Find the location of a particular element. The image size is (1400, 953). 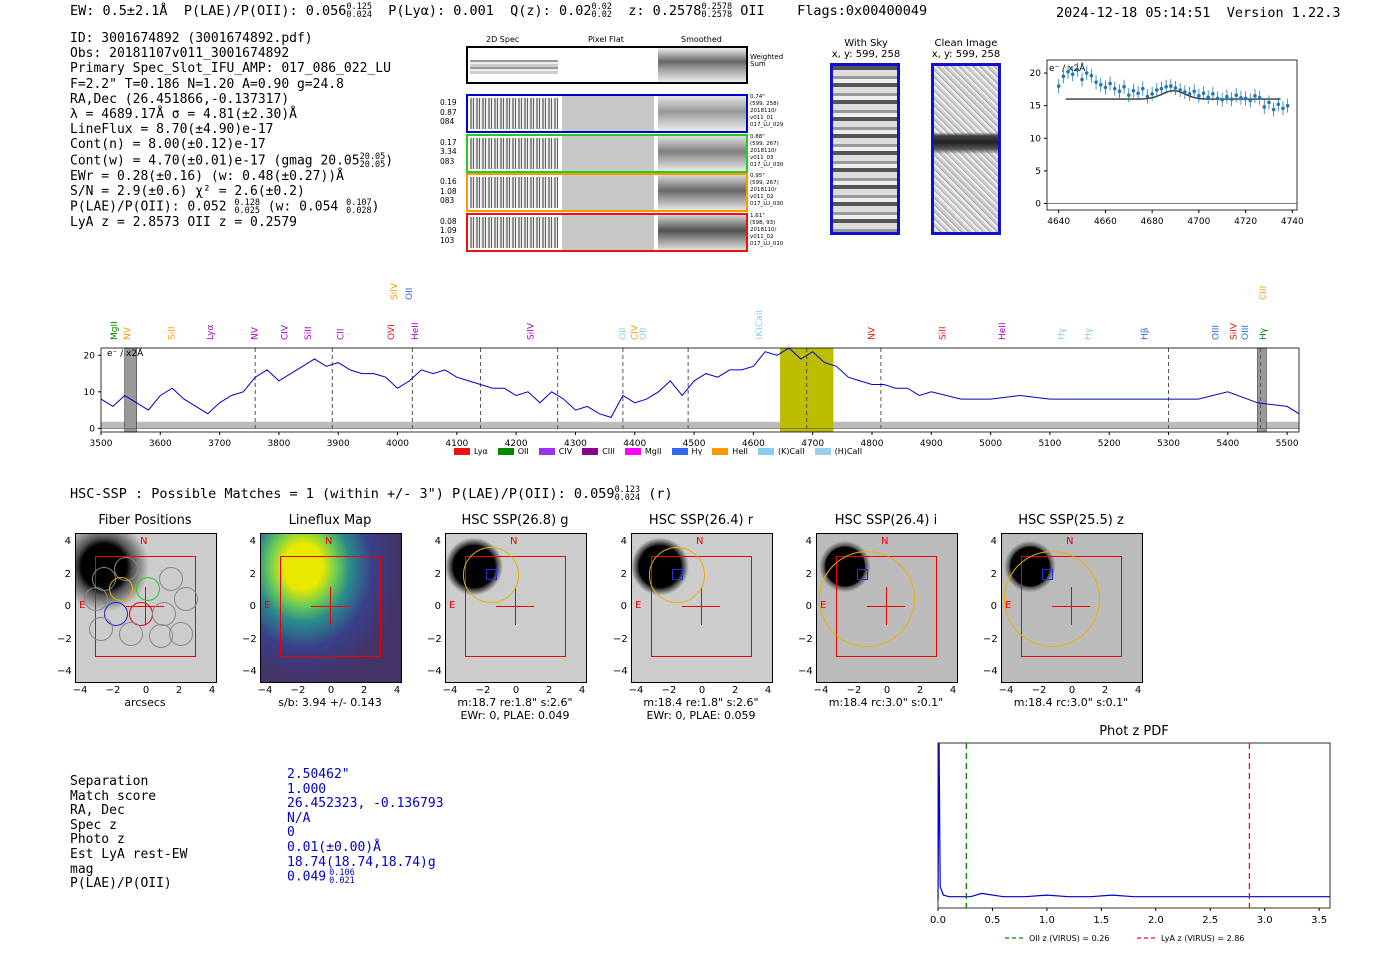

plae-lo1: 0.025 is located at coordinates (247, 211).